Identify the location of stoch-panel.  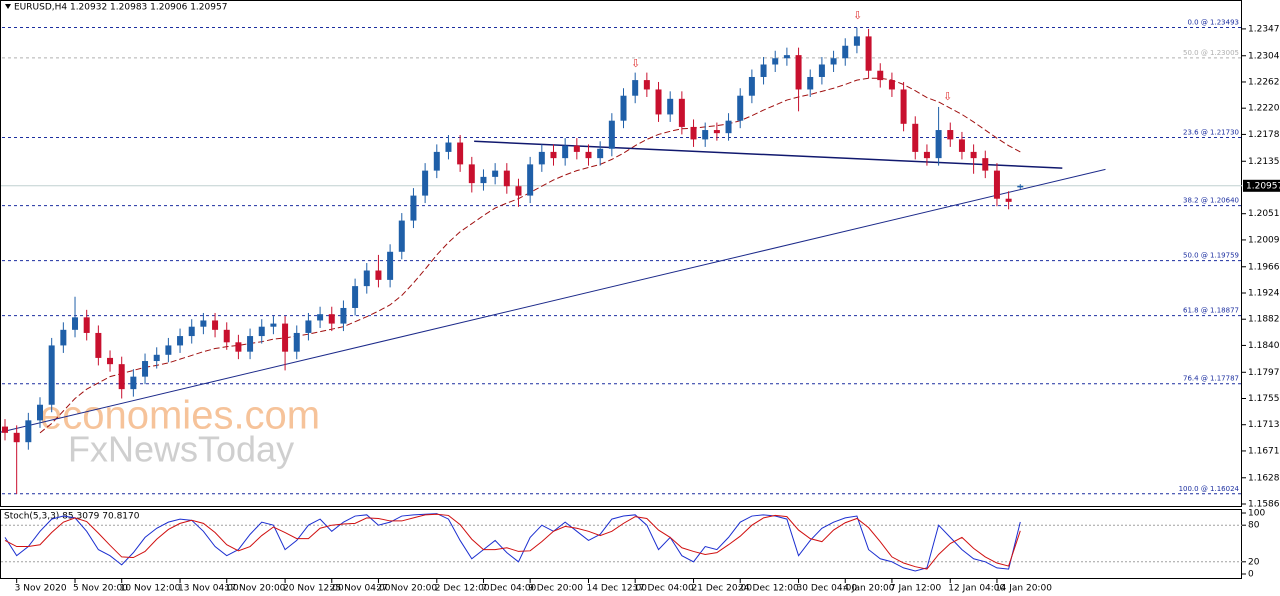
(621, 544).